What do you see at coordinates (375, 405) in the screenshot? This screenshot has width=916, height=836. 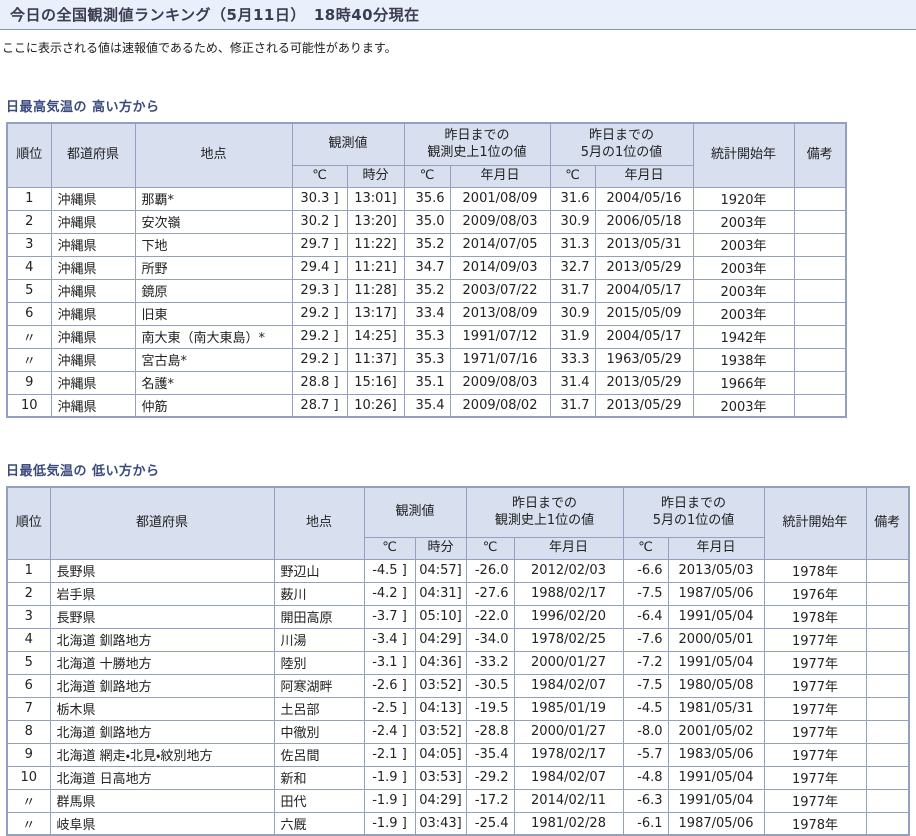 I see `time-cell: 10:26]` at bounding box center [375, 405].